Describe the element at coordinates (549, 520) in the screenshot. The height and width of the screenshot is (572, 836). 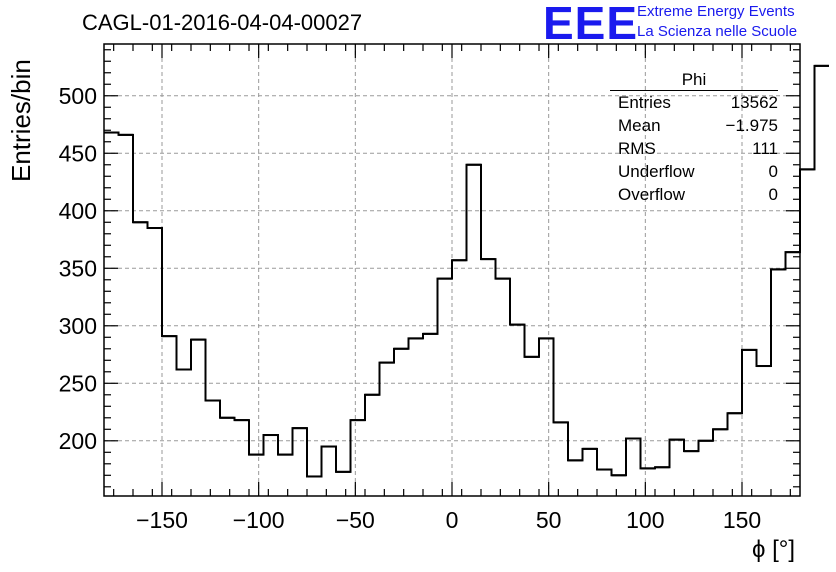
I see `x-tick-label: 50` at that location.